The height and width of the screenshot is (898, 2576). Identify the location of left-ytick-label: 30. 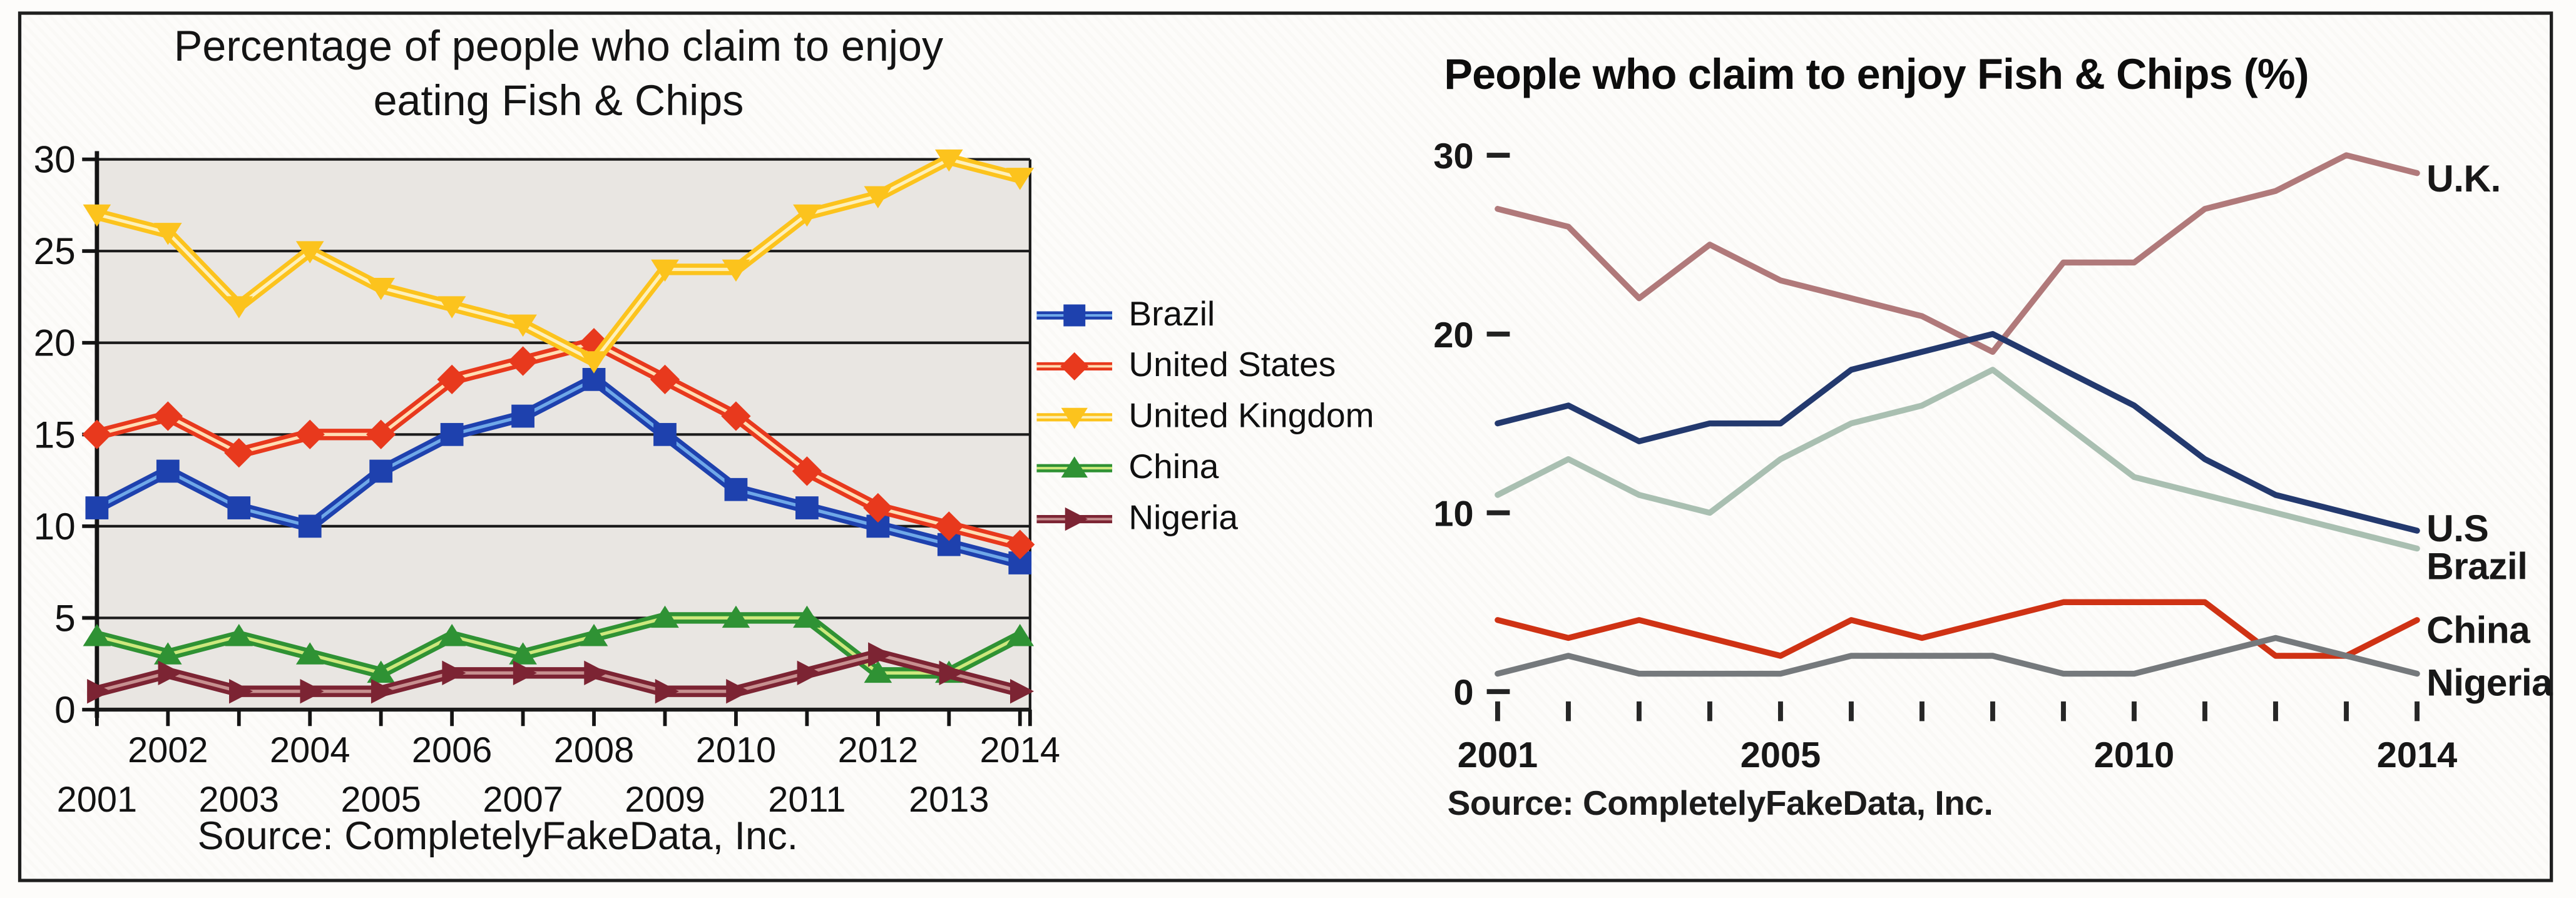
(55, 160).